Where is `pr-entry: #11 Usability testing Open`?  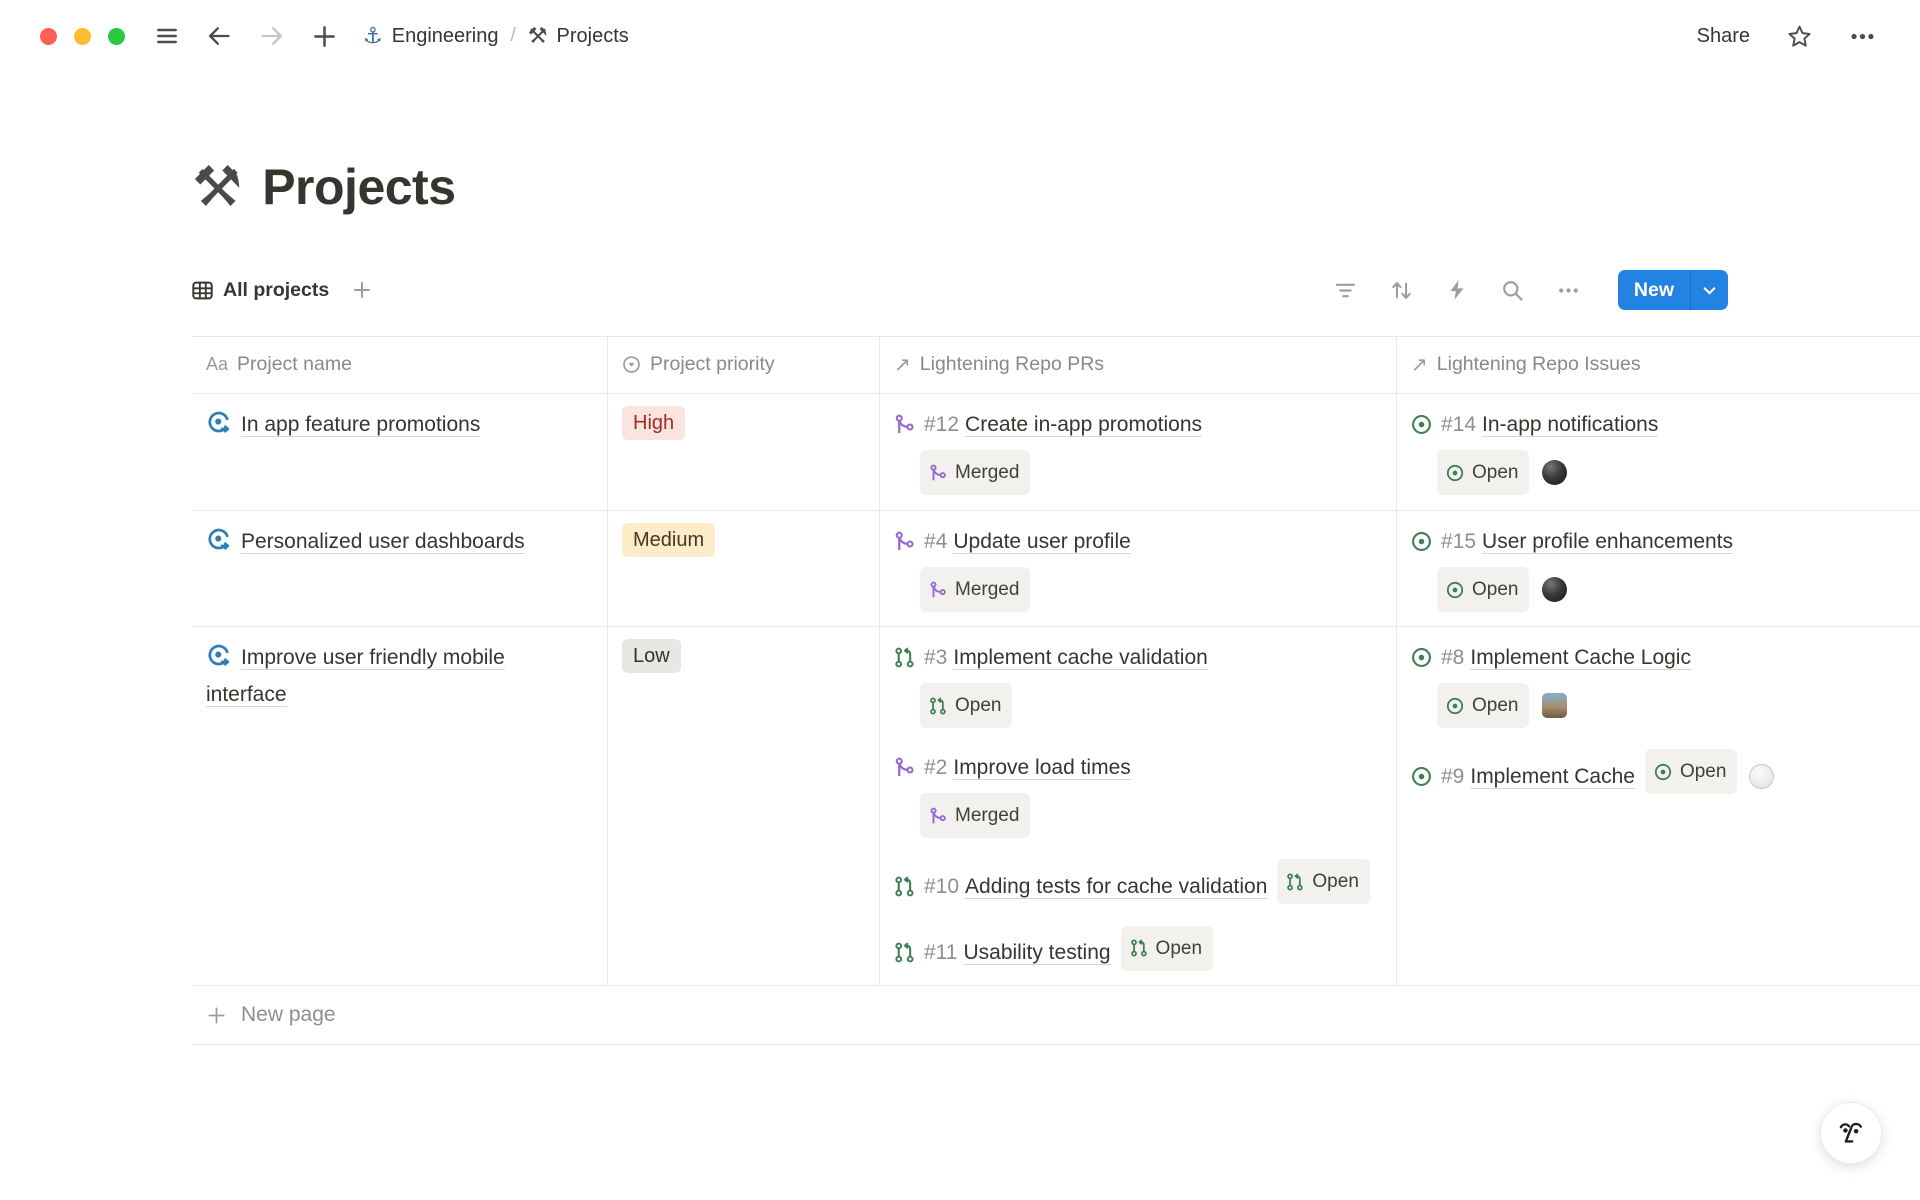
pr-entry: #11 Usability testing Open is located at coordinates (1137, 948).